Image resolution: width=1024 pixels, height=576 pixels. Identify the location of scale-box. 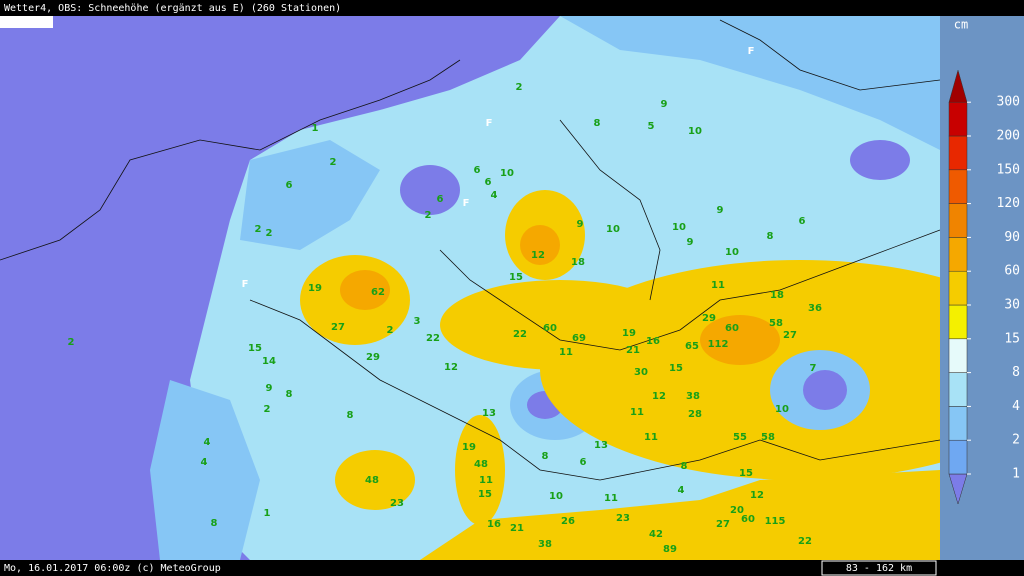
(879, 568).